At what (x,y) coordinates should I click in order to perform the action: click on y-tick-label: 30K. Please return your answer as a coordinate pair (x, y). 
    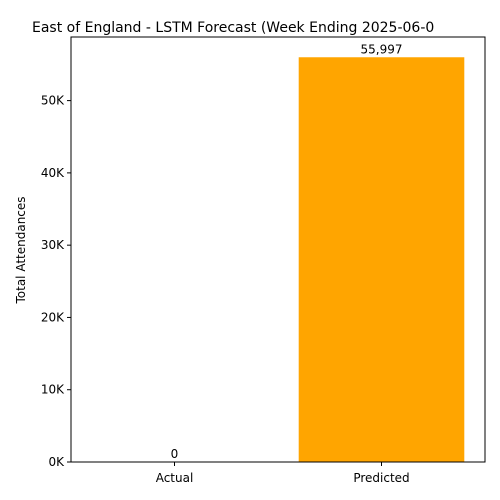
    Looking at the image, I should click on (53, 245).